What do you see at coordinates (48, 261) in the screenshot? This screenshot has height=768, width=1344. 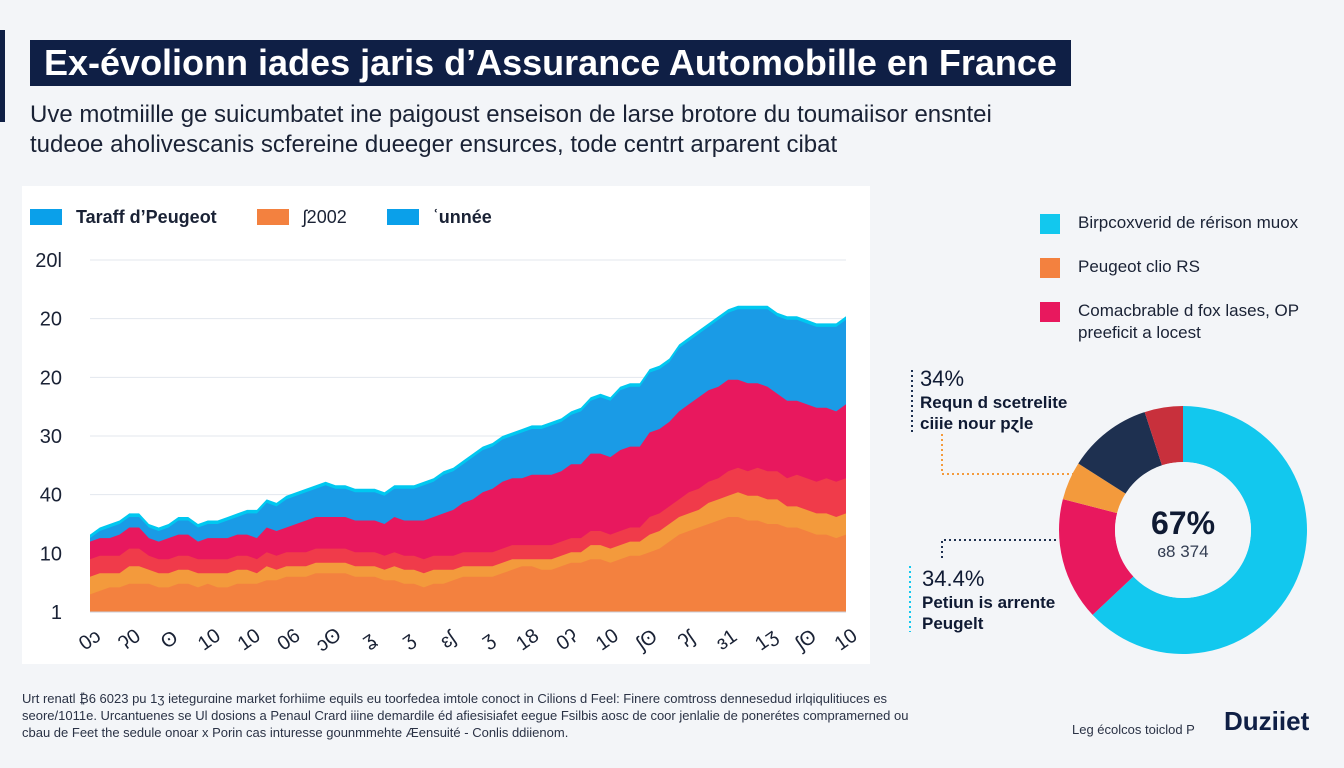 I see `y-tick-label: 20l` at bounding box center [48, 261].